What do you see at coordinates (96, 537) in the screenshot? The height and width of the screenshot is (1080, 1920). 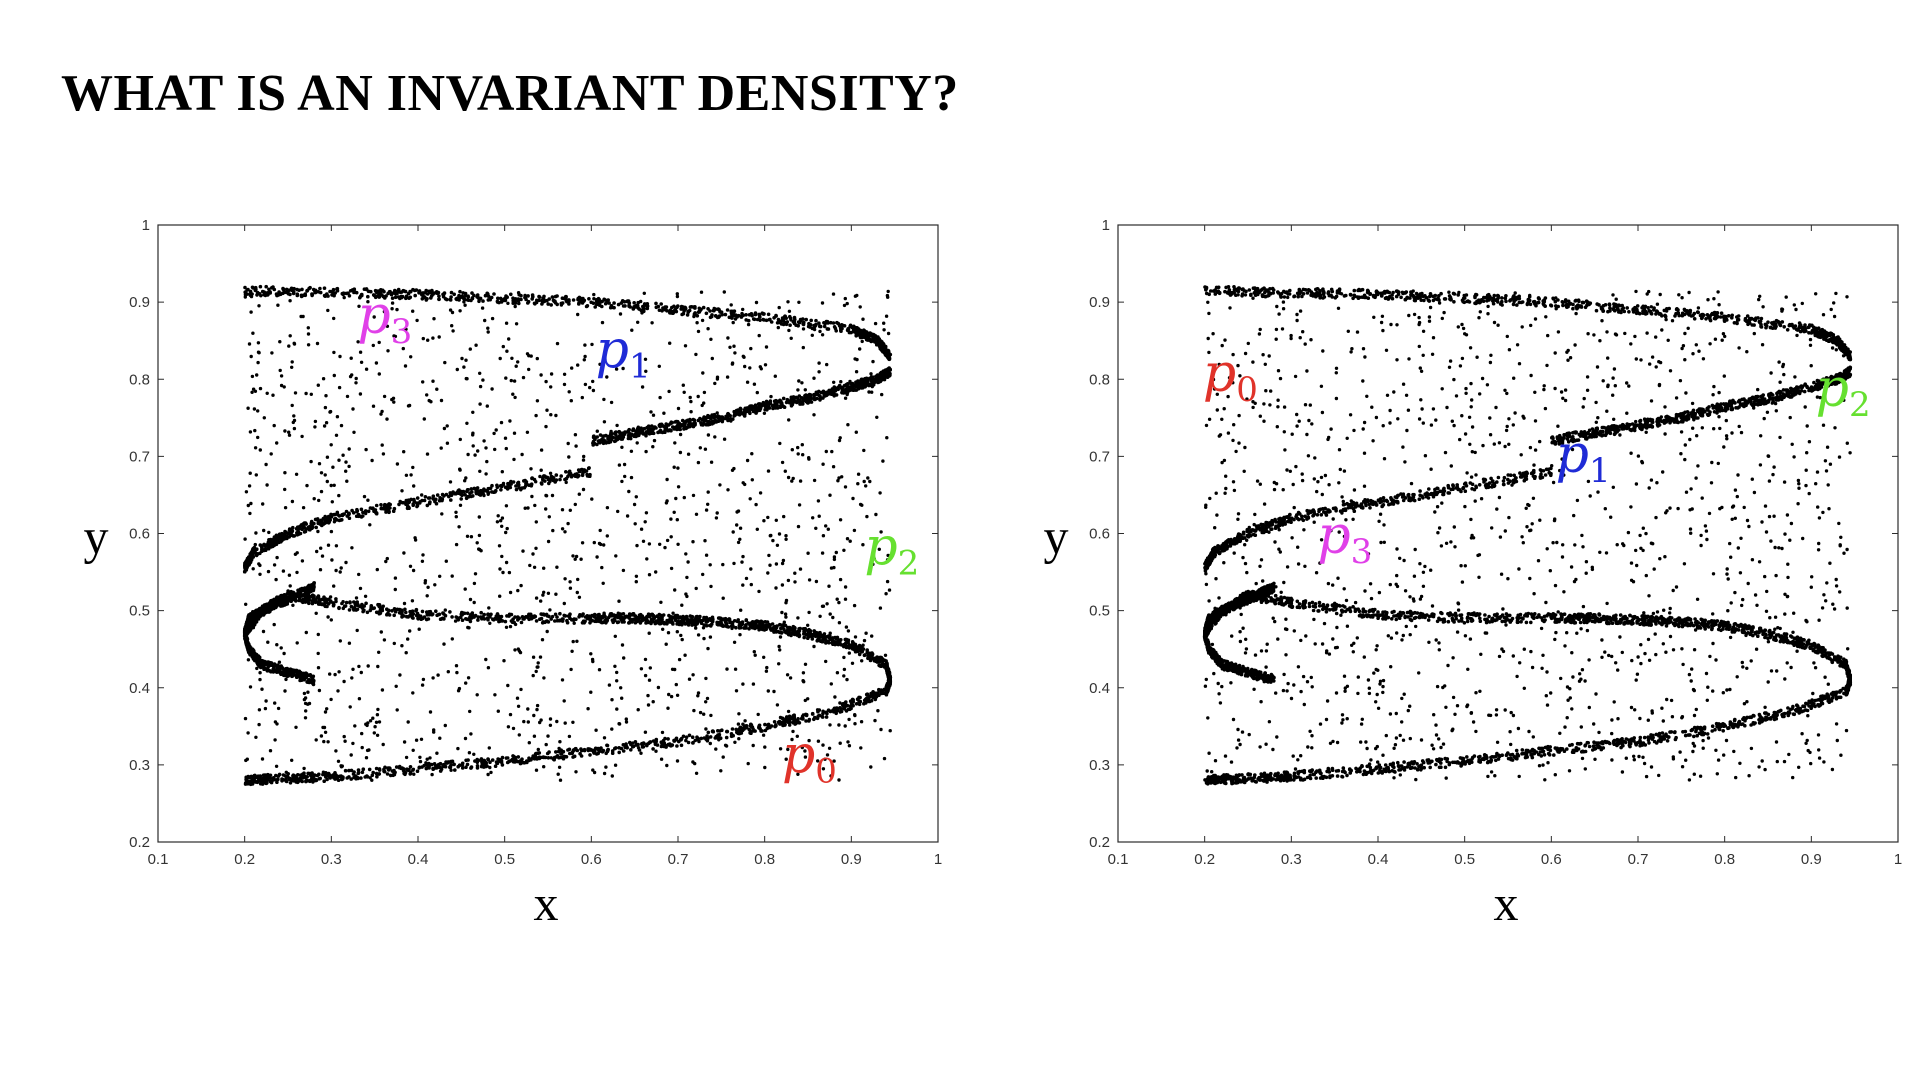 I see `y-axis-label: y` at bounding box center [96, 537].